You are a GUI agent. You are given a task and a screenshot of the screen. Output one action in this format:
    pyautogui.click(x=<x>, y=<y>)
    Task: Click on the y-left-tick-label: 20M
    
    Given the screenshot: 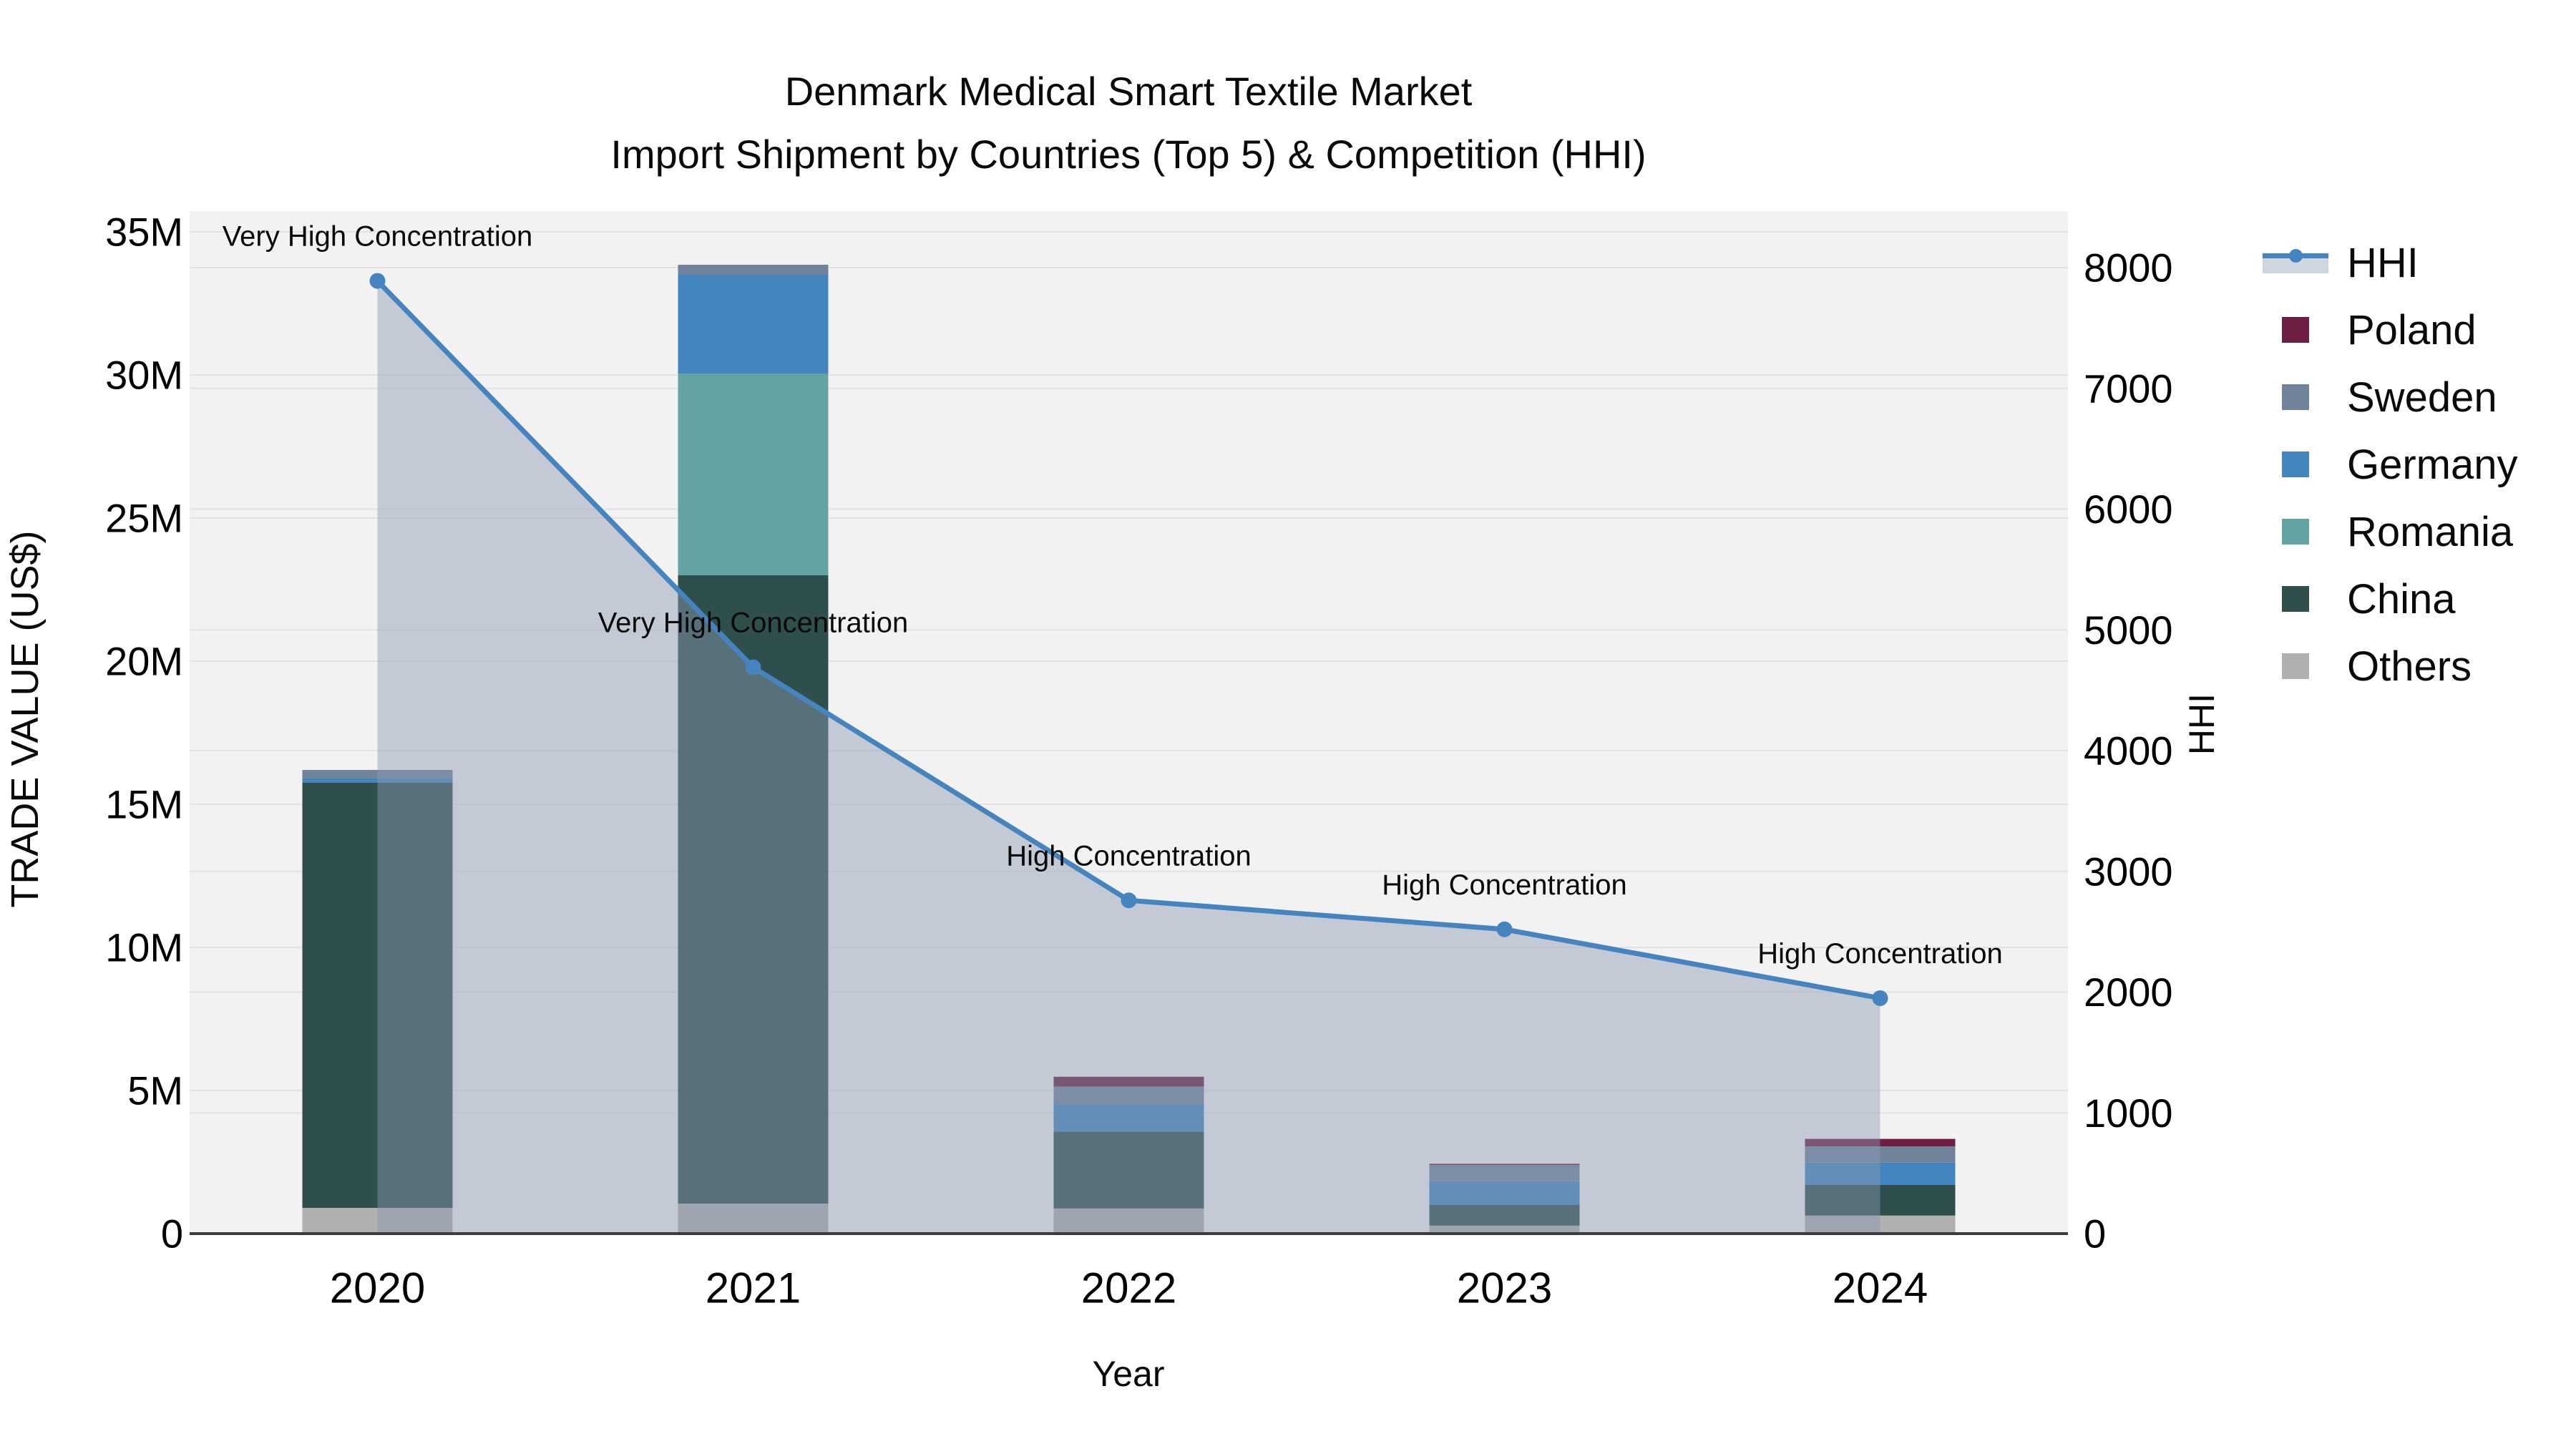 What is the action you would take?
    pyautogui.click(x=144, y=661)
    